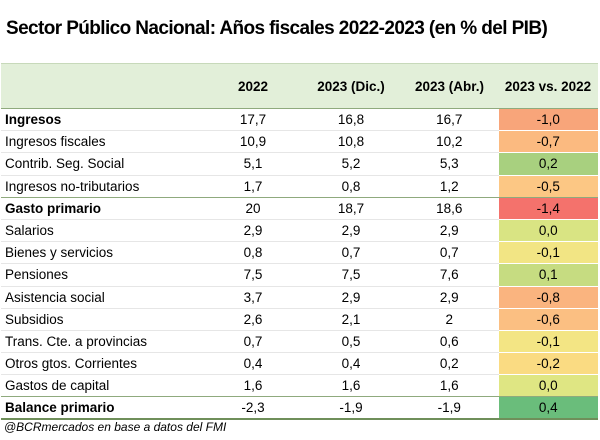  Describe the element at coordinates (449, 364) in the screenshot. I see `value-2023-abr: 0,2` at that location.